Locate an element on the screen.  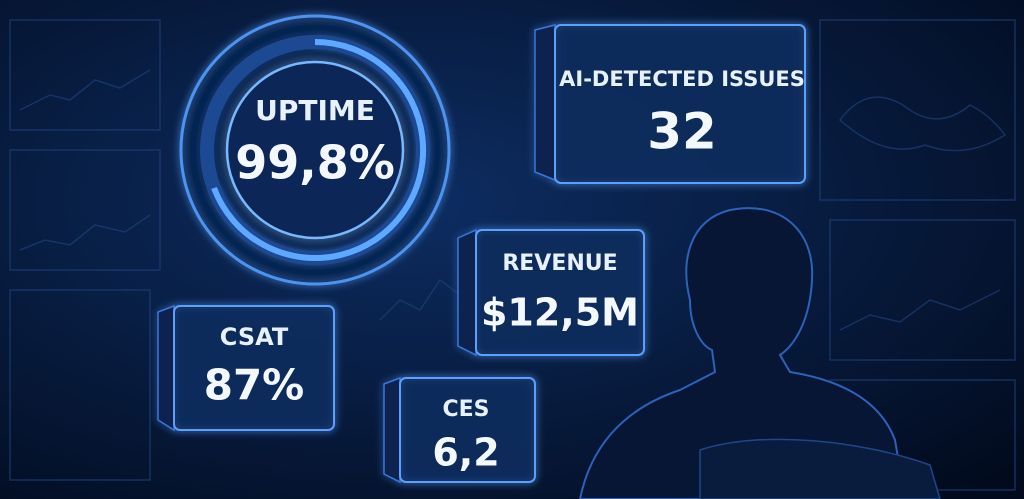
tile-value: 6,2 is located at coordinates (465, 453).